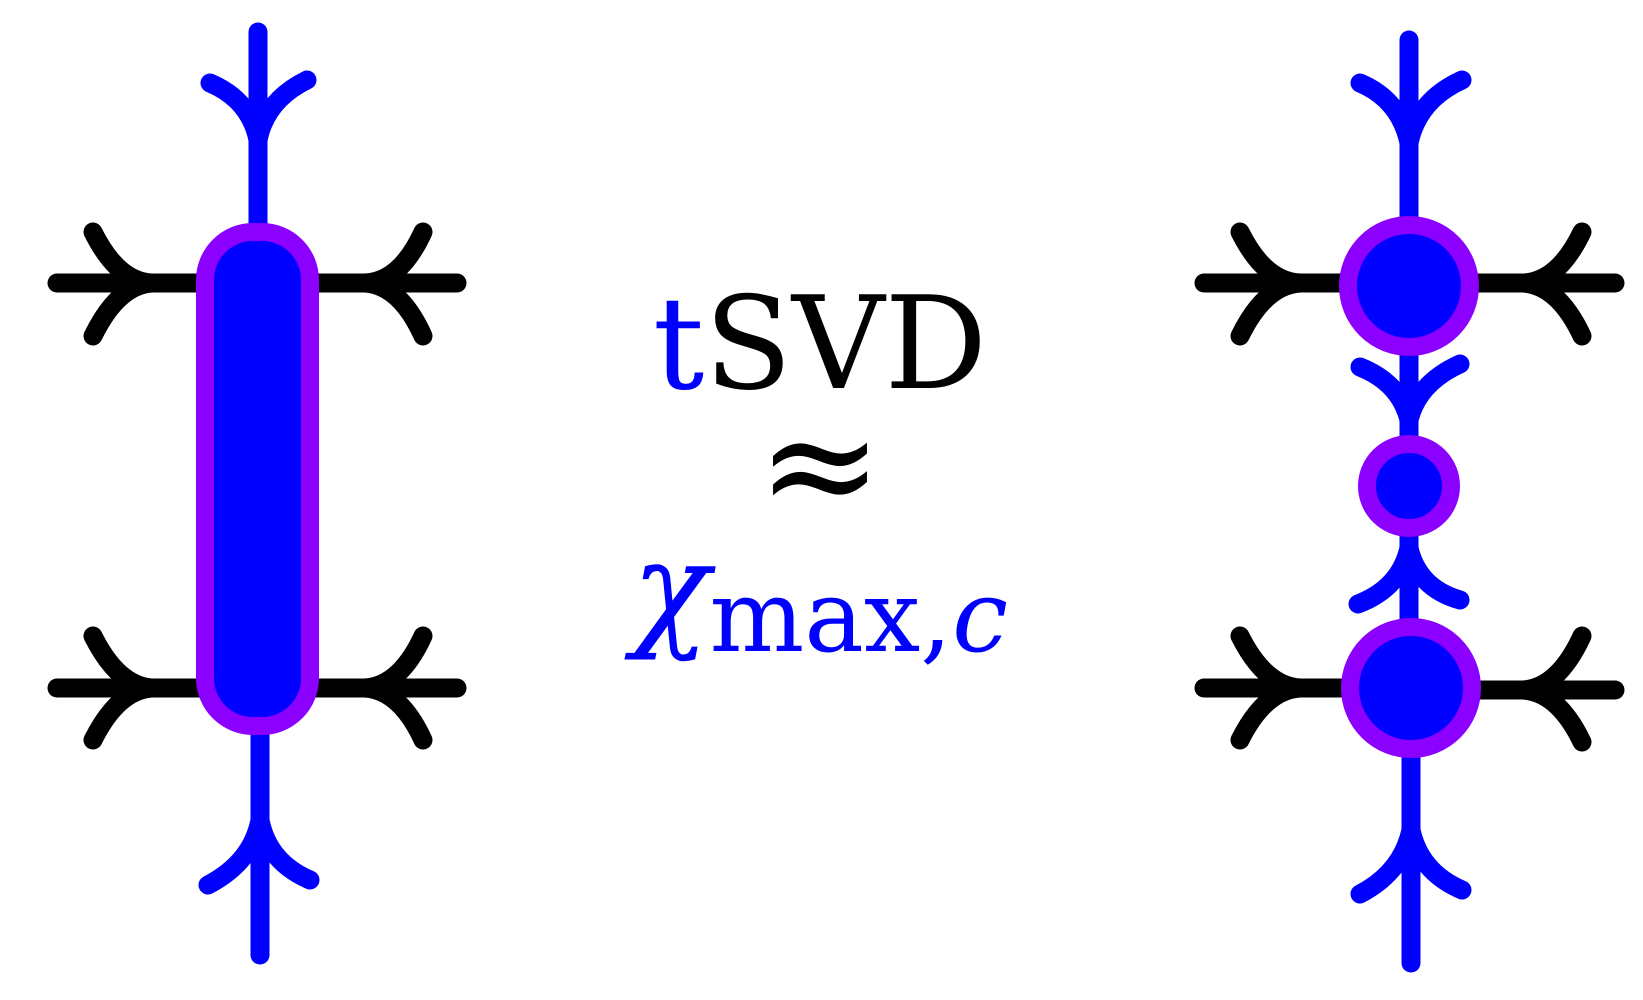  Describe the element at coordinates (1410, 388) in the screenshot. I see `right-mid-upper-arrow-icon` at that location.